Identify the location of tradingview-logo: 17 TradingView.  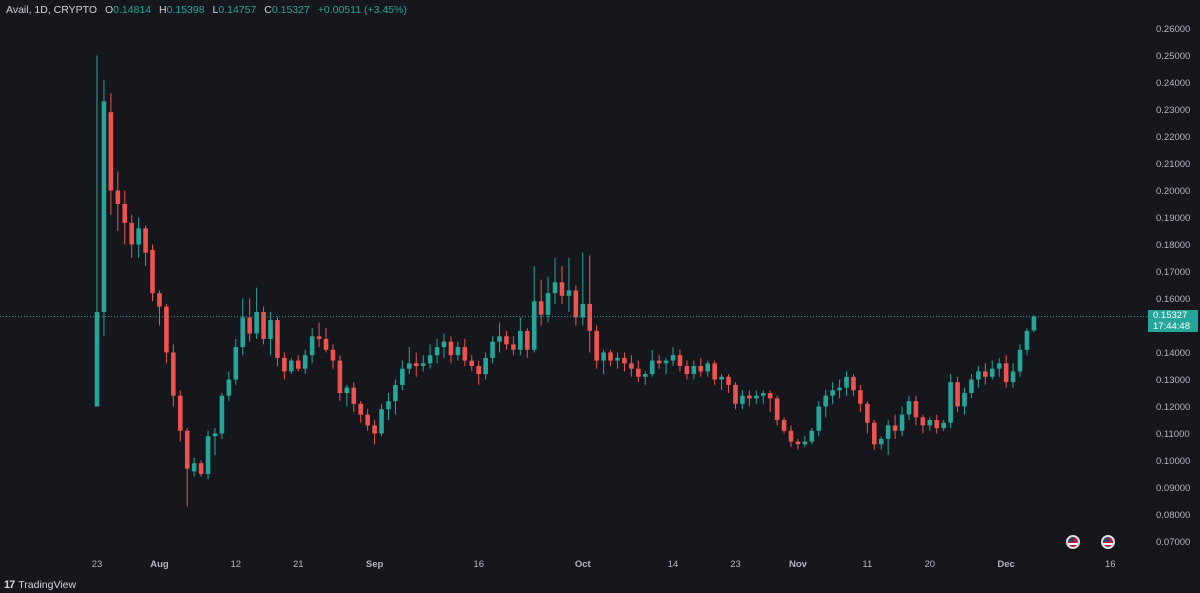
(40, 585).